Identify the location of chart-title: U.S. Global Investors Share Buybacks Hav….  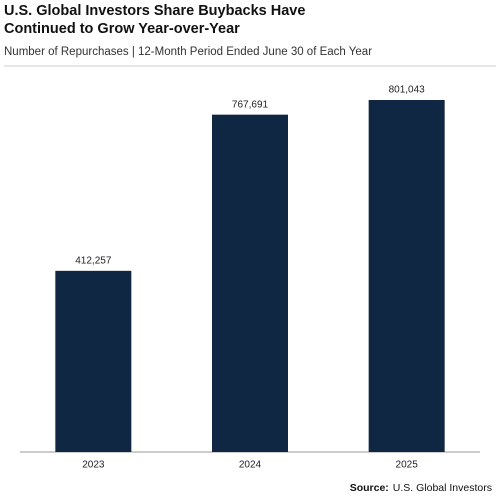
(155, 20).